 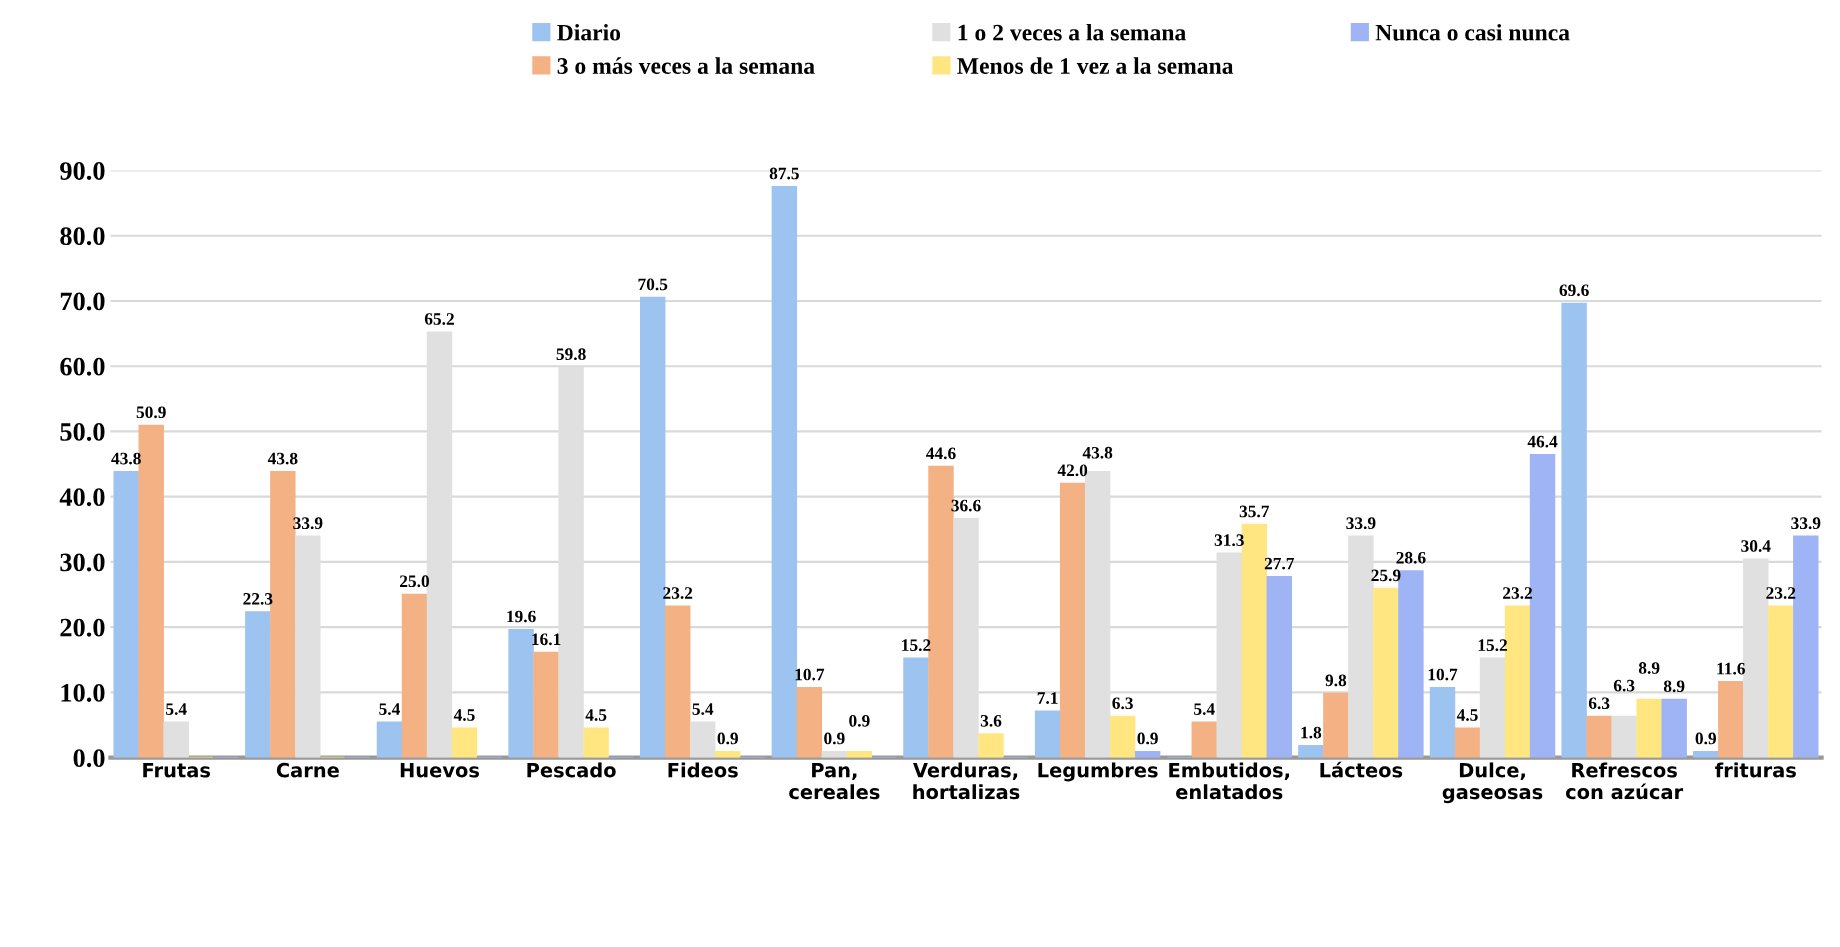 I want to click on x-tick-label: Frutas, so click(x=177, y=770).